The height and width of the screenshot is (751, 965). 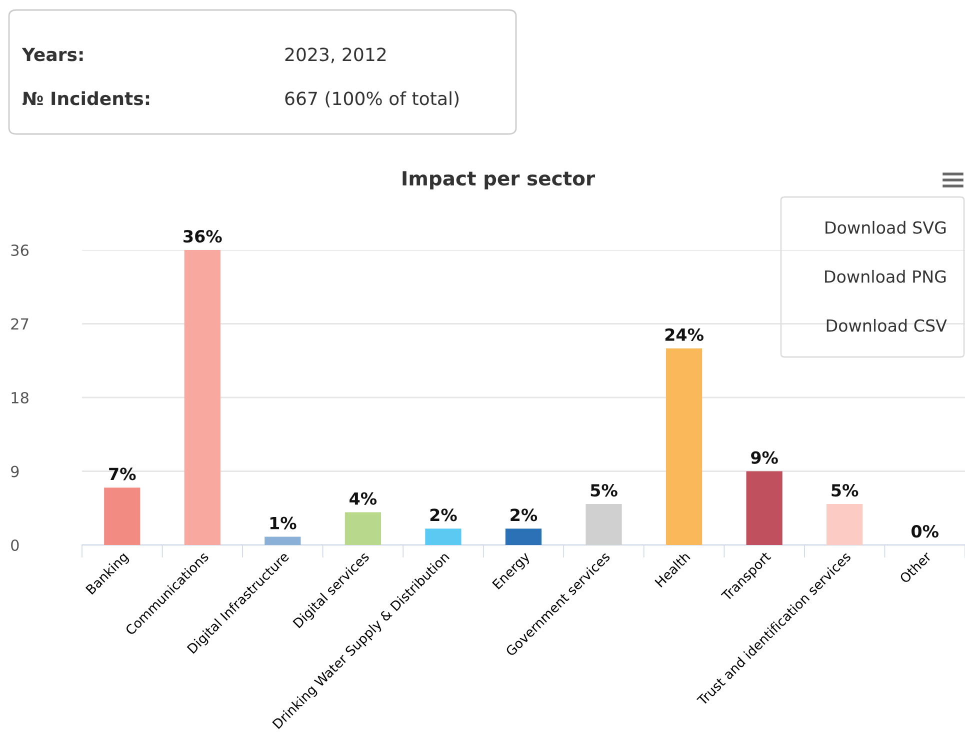 I want to click on text: Download SVG, so click(x=886, y=227).